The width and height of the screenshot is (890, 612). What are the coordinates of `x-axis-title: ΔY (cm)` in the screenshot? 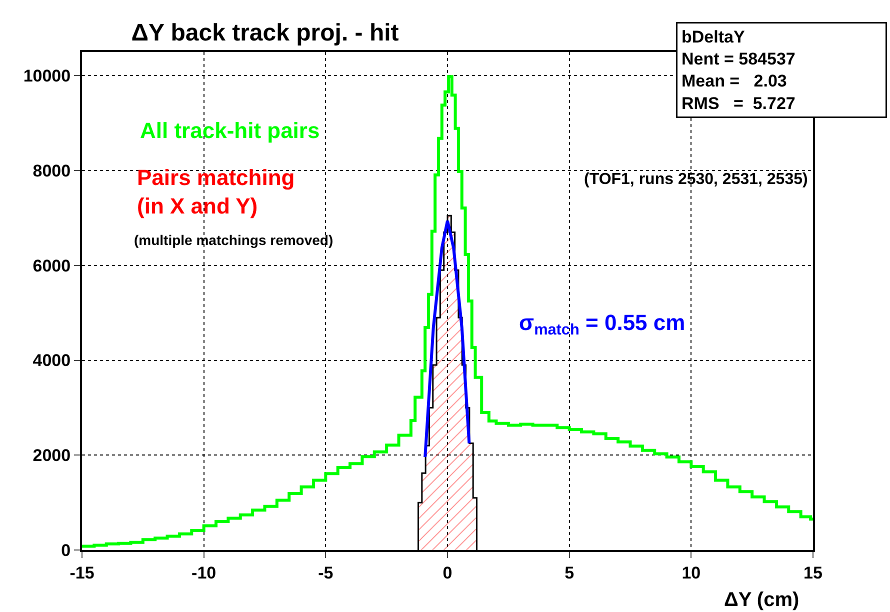 It's located at (762, 600).